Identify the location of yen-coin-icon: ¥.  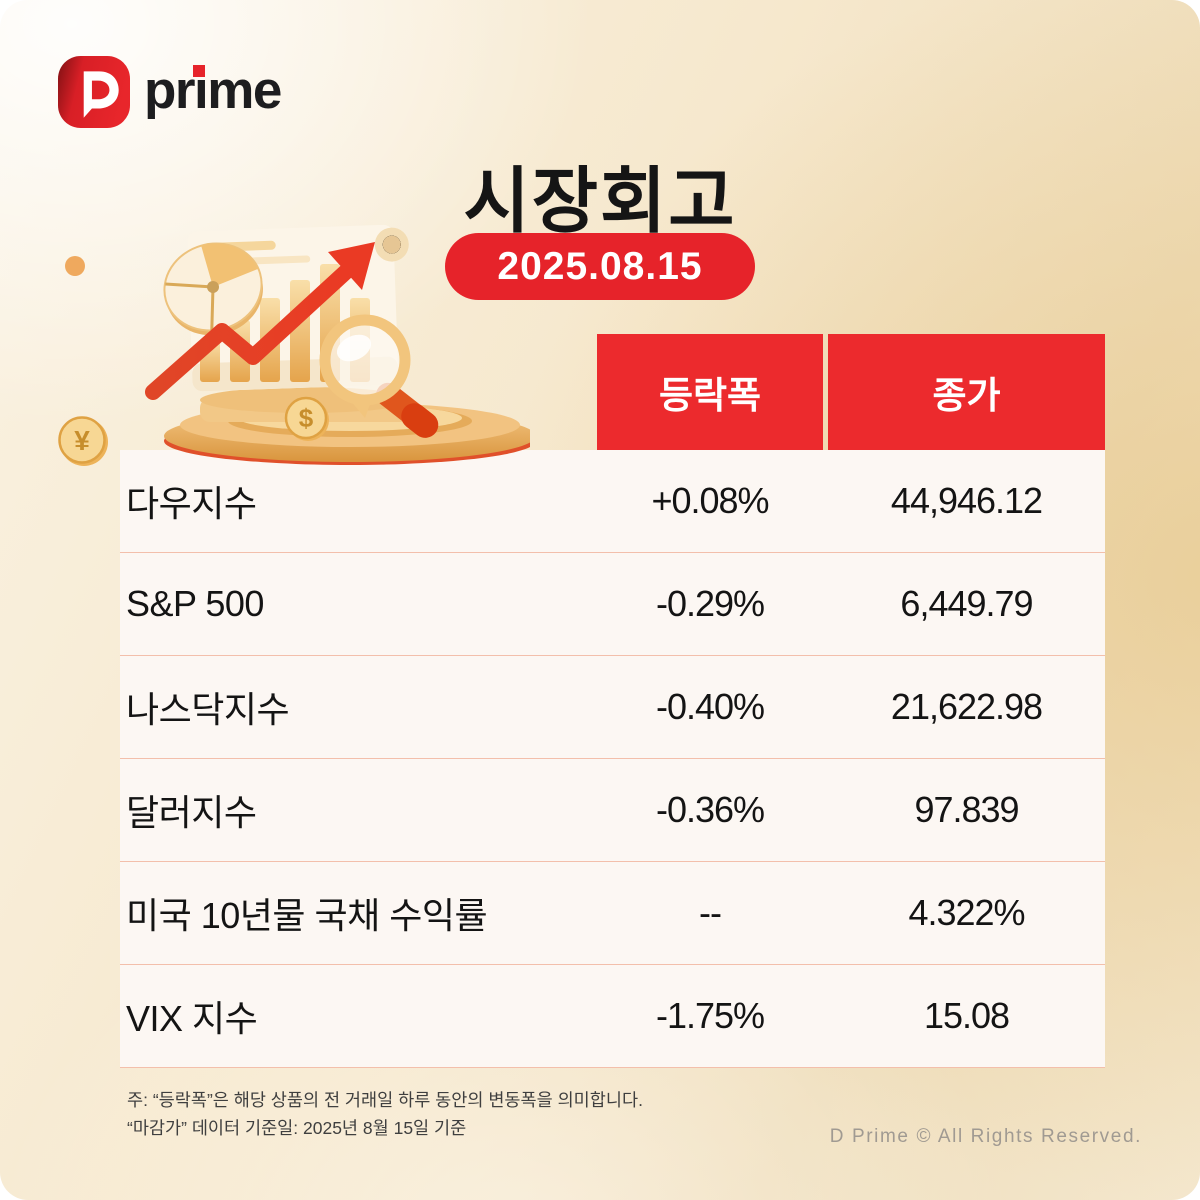
(83, 441).